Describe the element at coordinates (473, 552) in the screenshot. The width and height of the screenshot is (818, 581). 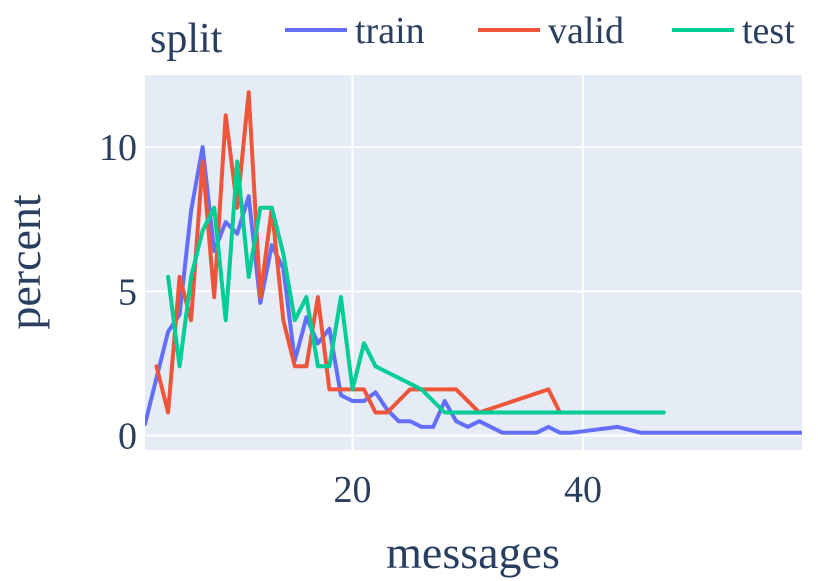
I see `x-axis-label: messages` at that location.